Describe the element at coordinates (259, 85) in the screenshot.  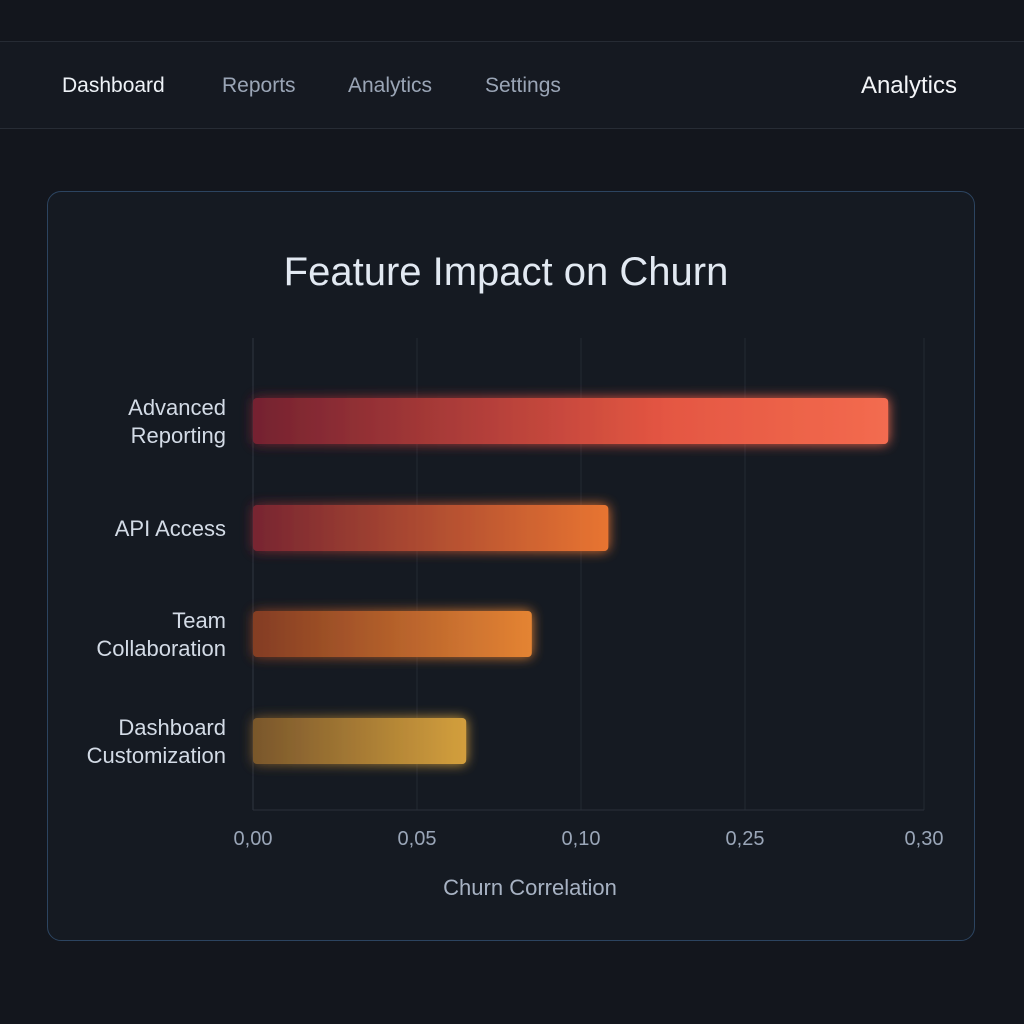
I see `nav-item-reports: Reports` at that location.